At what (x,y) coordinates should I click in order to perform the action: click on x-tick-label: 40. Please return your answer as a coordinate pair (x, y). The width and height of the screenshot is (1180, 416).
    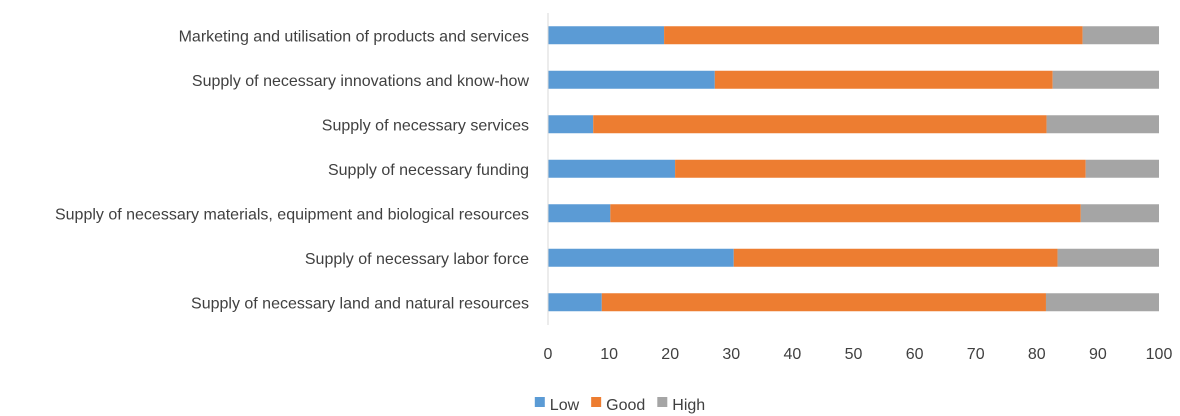
    Looking at the image, I should click on (793, 354).